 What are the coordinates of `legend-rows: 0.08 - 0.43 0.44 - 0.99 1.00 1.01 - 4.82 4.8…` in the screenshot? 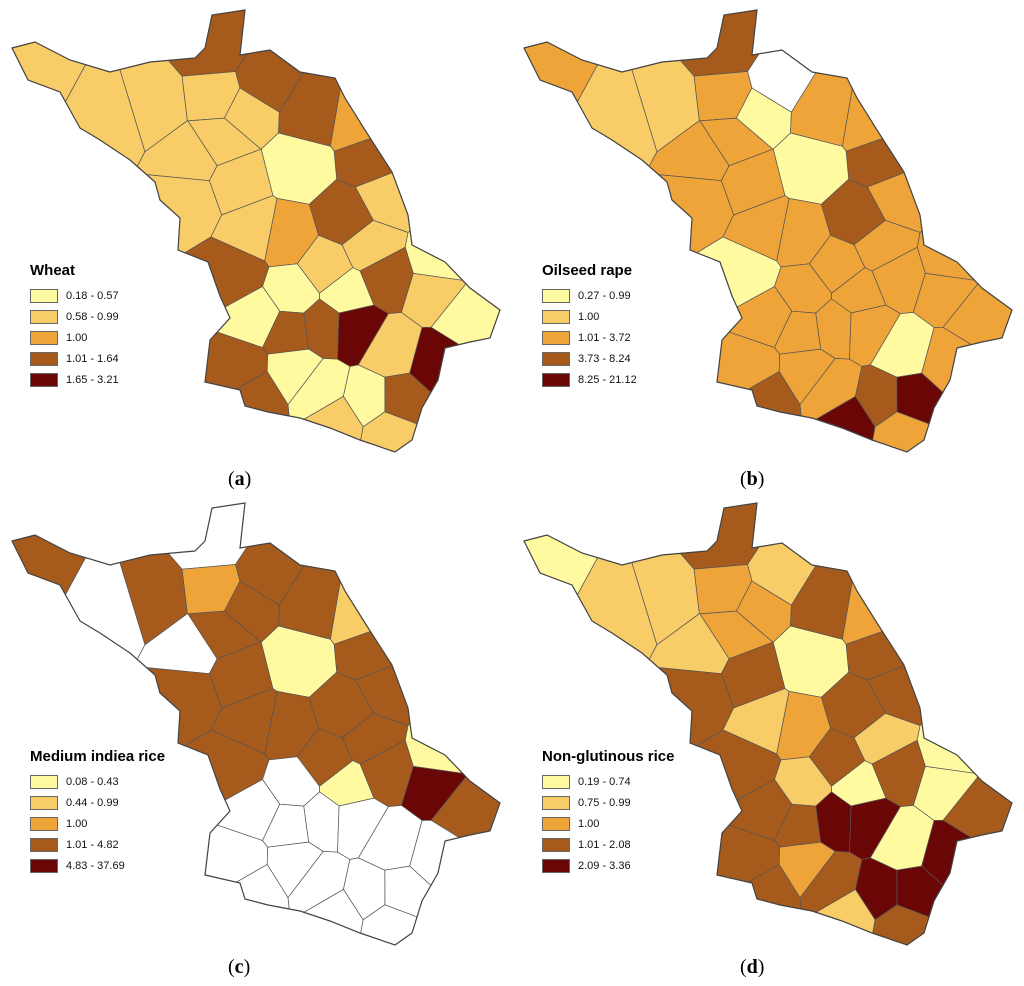 It's located at (97, 823).